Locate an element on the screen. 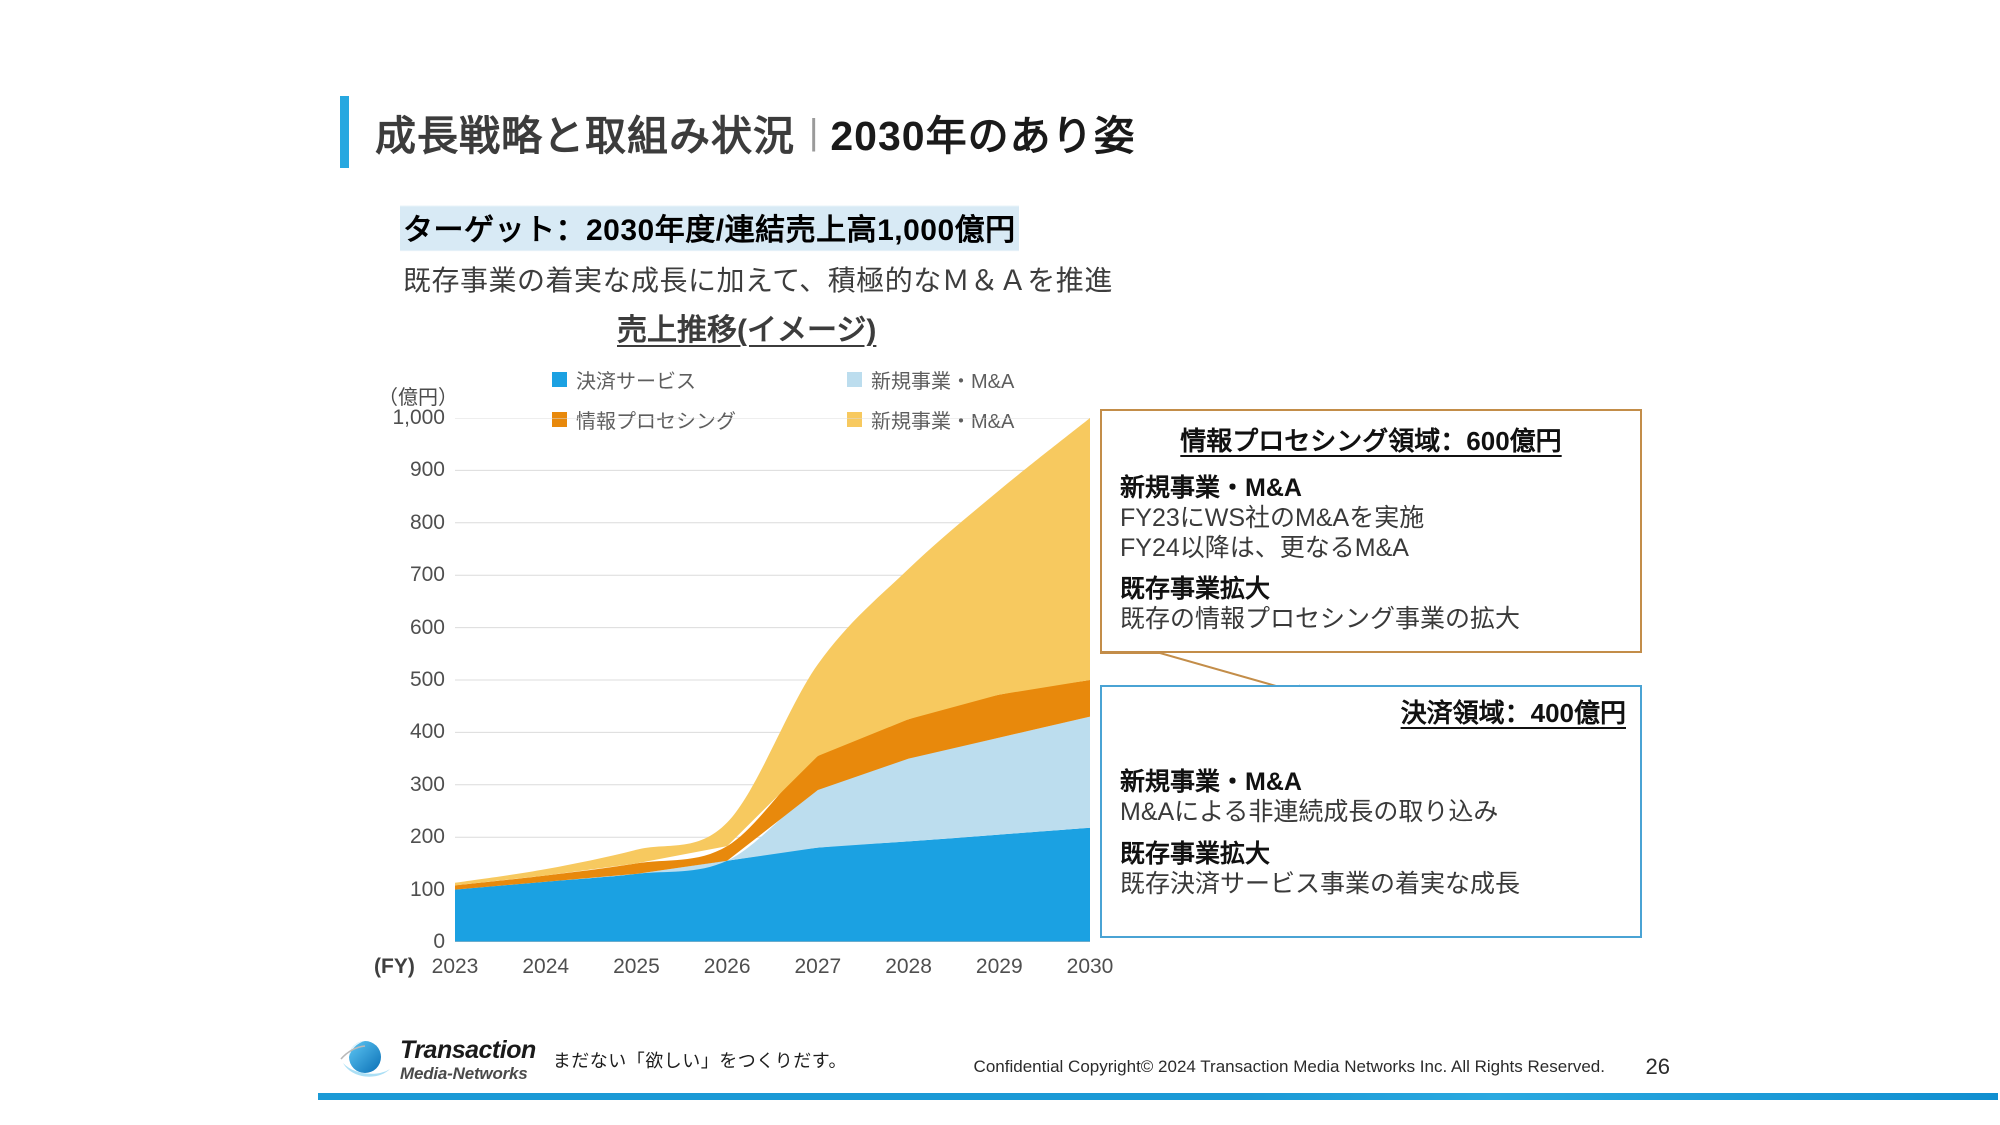  logo-wordmark: Transaction Media-Networks is located at coordinates (468, 1059).